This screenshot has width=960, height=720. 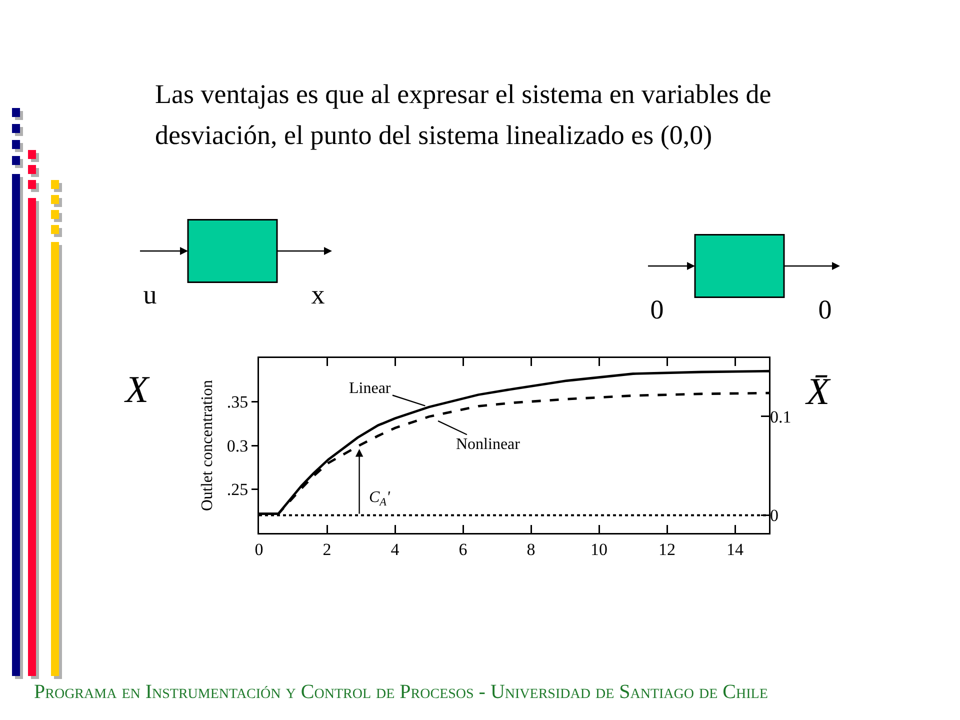 What do you see at coordinates (781, 416) in the screenshot?
I see `y2-tick-label: 0.1` at bounding box center [781, 416].